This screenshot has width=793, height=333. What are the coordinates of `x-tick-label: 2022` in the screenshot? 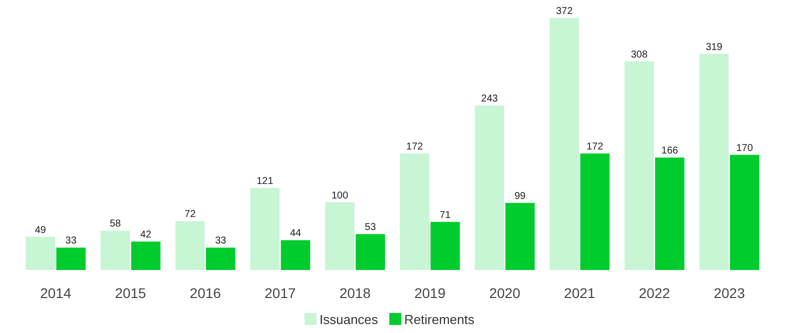 It's located at (654, 293).